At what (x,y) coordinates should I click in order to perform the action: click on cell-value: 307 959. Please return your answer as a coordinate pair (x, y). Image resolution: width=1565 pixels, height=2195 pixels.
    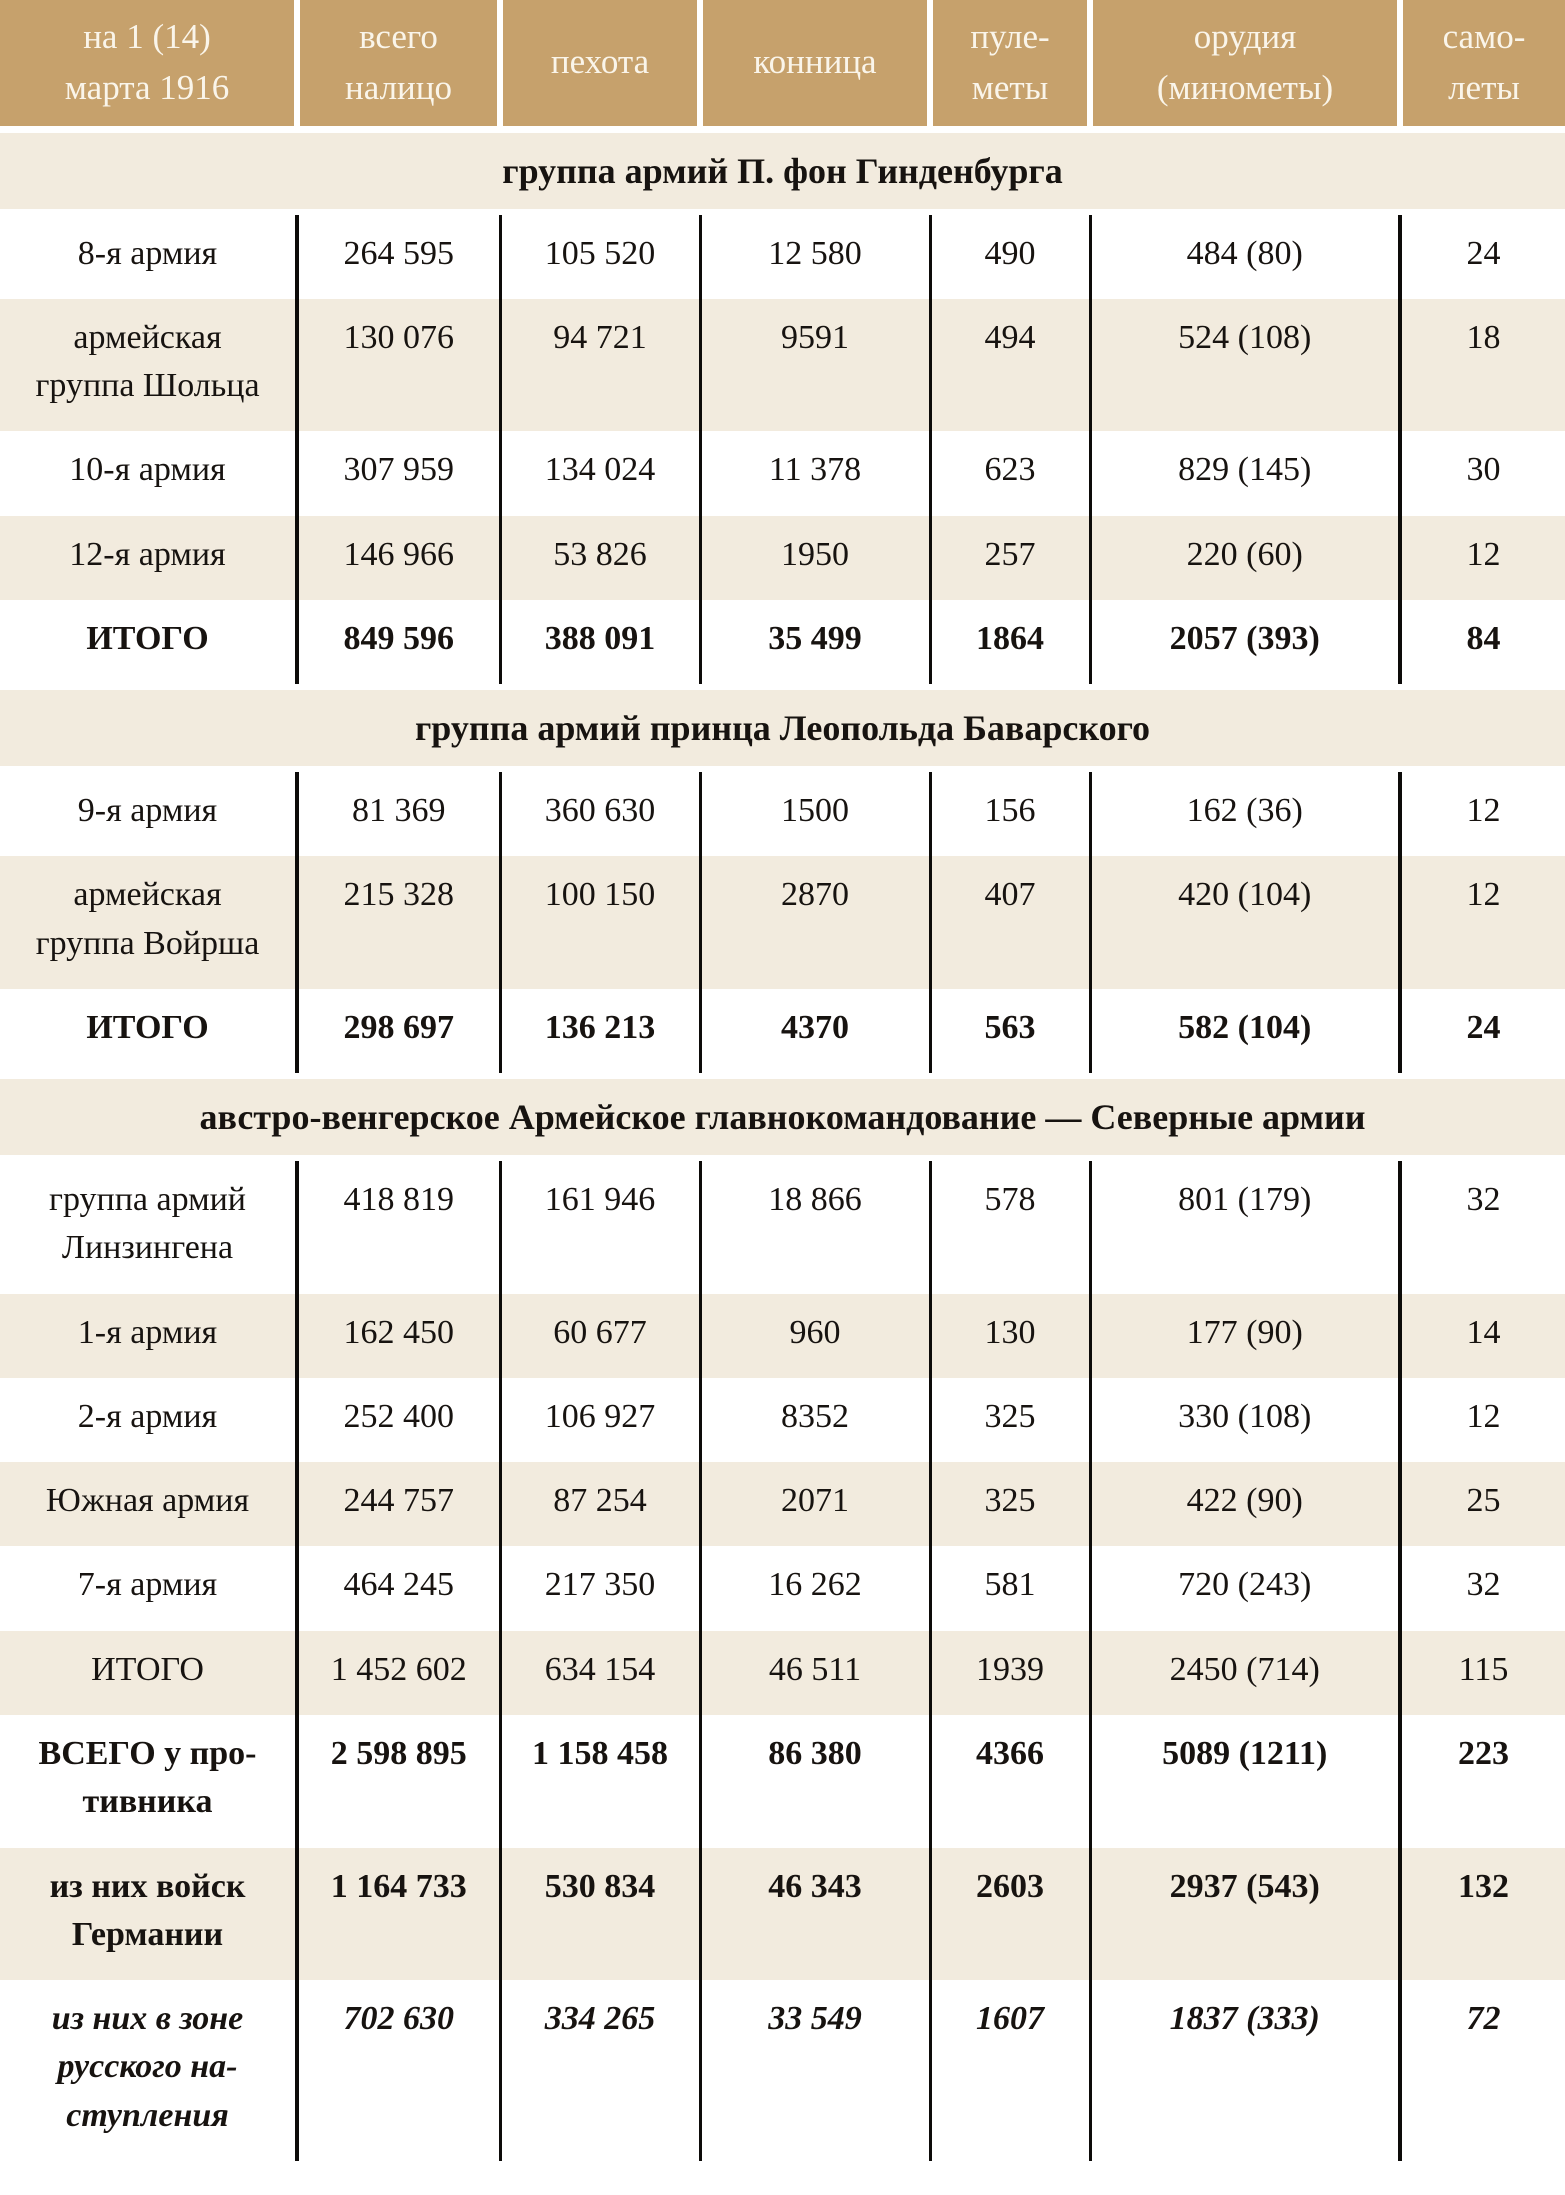
    Looking at the image, I should click on (397, 473).